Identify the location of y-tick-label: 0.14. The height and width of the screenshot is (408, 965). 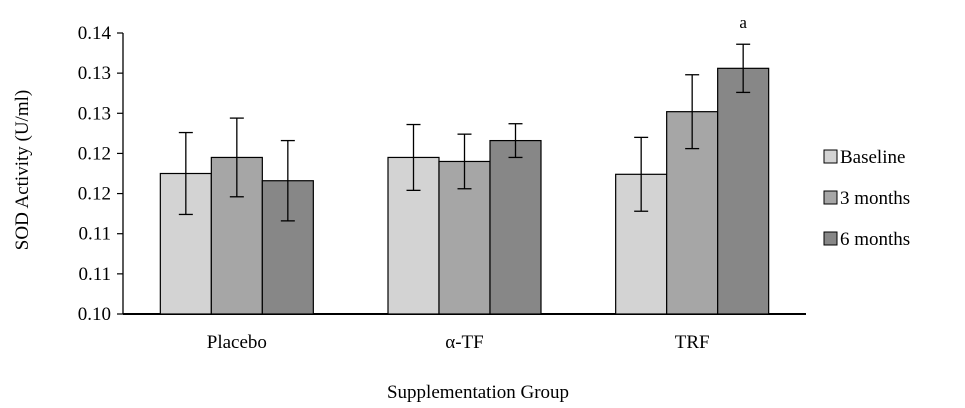
(95, 33).